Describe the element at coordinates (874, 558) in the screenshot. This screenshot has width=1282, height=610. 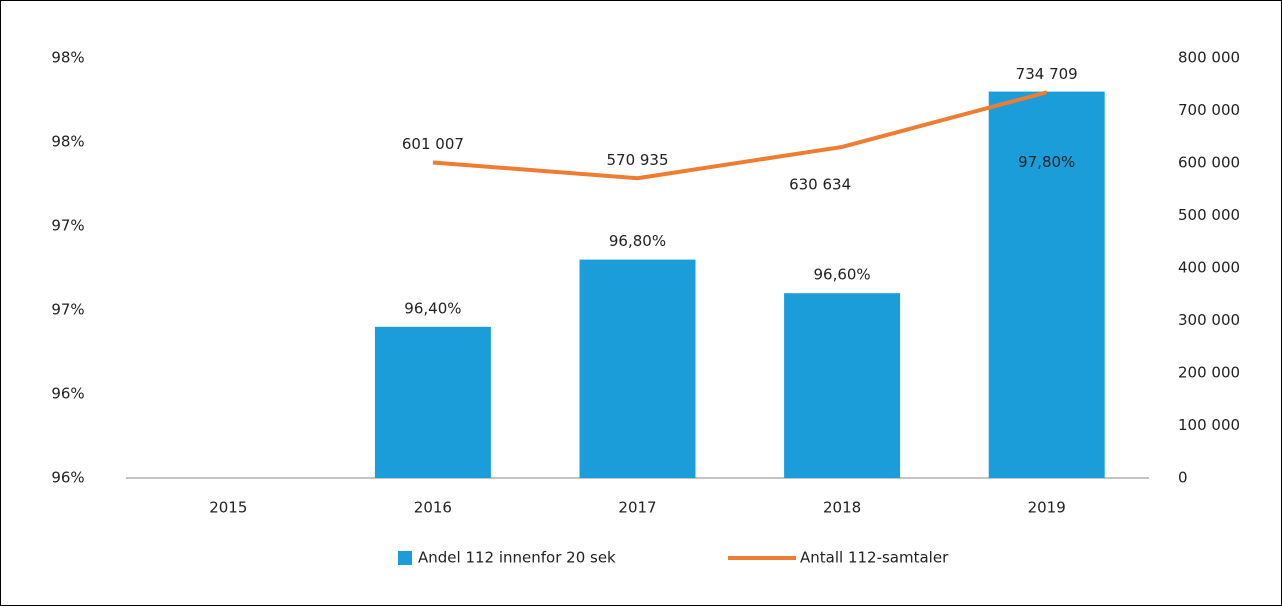
I see `legend-label: Antall 112-samtaler` at that location.